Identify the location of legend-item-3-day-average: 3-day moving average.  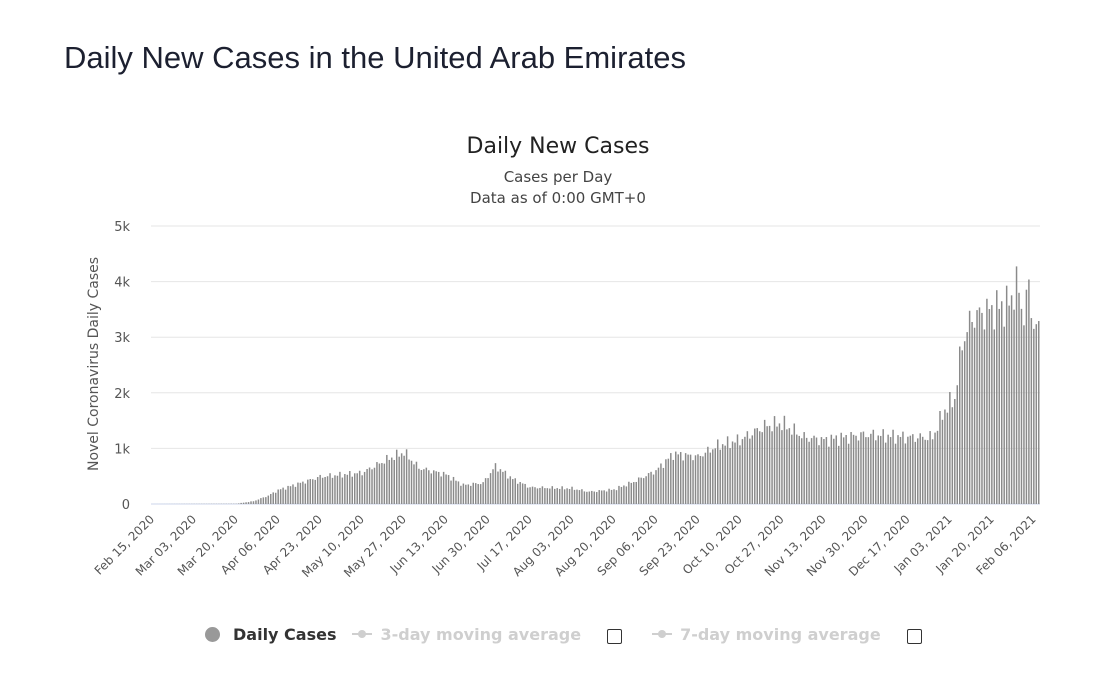
(494, 634).